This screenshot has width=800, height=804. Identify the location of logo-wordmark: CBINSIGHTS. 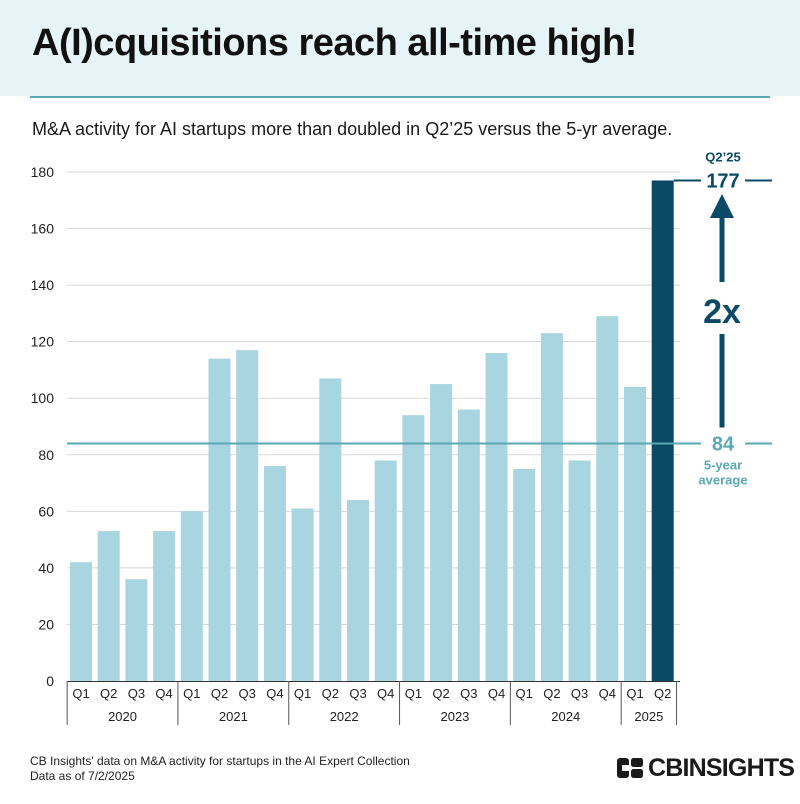
(721, 768).